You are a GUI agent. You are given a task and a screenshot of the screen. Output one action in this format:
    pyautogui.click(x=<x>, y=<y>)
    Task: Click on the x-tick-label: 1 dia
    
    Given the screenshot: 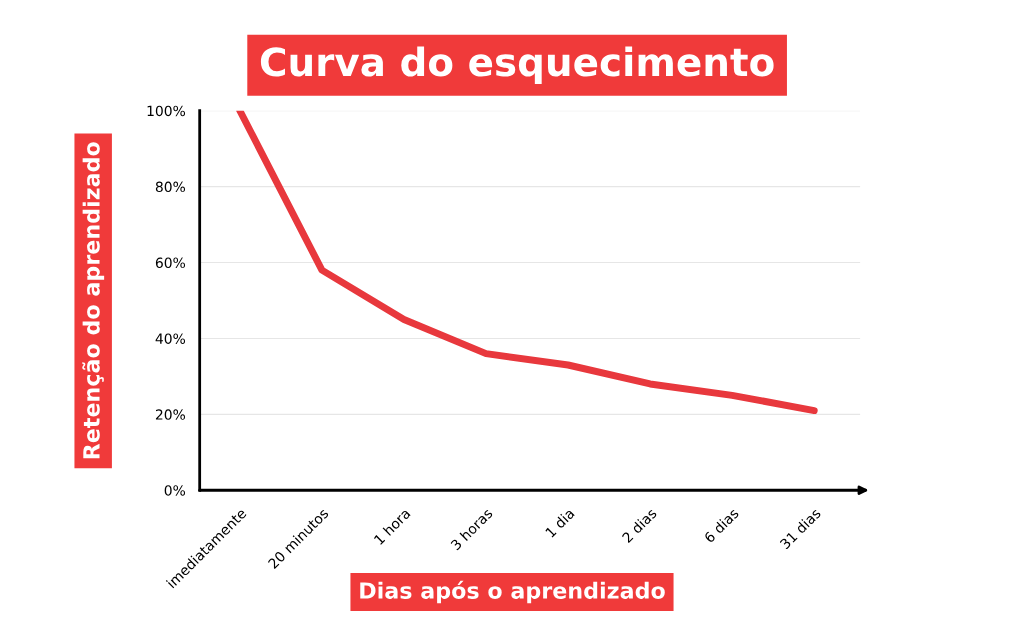 What is the action you would take?
    pyautogui.click(x=559, y=522)
    